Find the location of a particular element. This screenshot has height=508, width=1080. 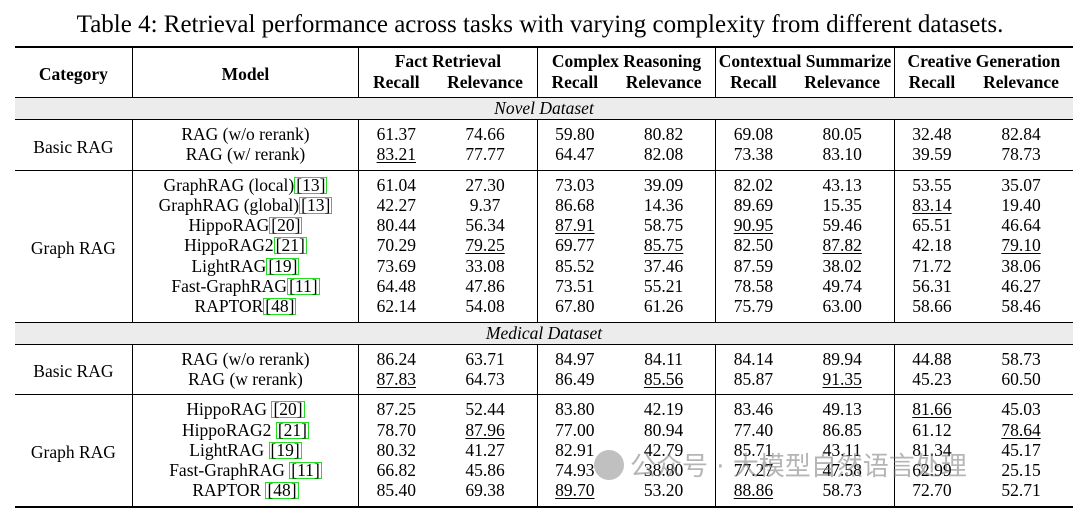

metric-value: 91.35 is located at coordinates (842, 378).